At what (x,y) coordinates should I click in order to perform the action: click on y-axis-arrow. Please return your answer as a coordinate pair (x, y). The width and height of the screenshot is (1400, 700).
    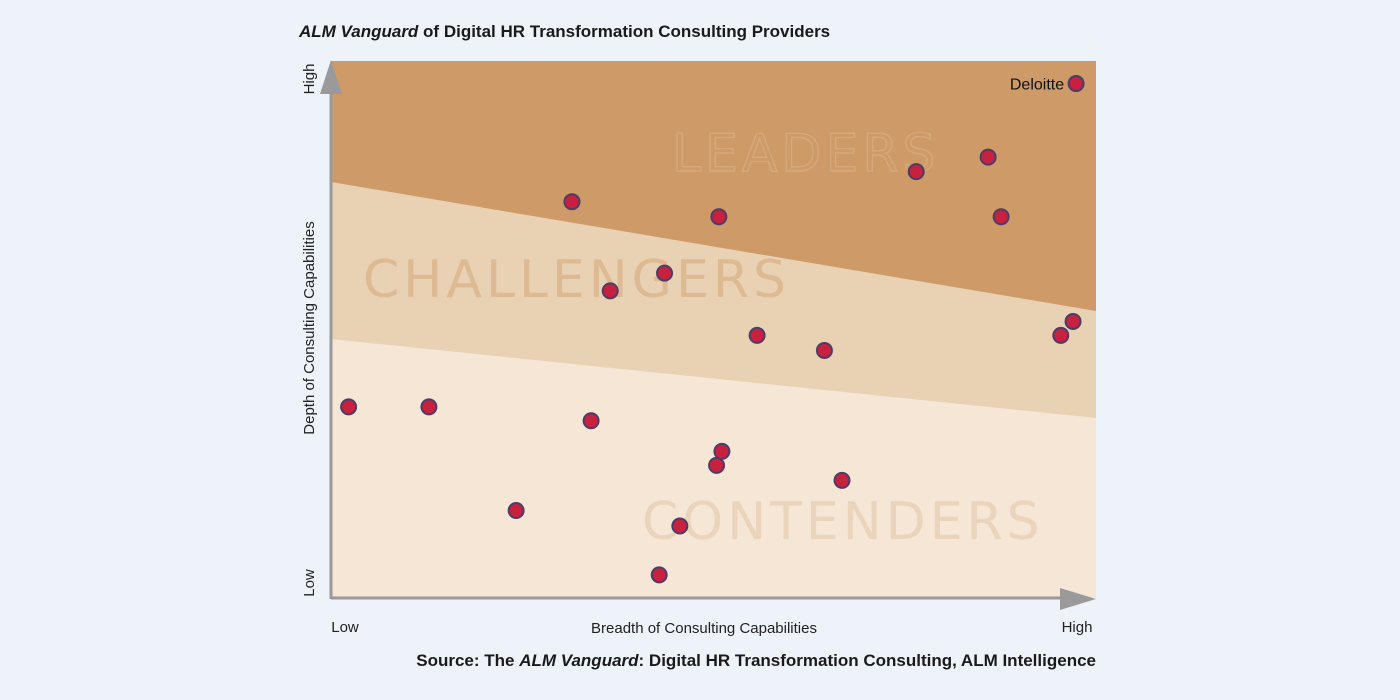
    Looking at the image, I should click on (331, 77).